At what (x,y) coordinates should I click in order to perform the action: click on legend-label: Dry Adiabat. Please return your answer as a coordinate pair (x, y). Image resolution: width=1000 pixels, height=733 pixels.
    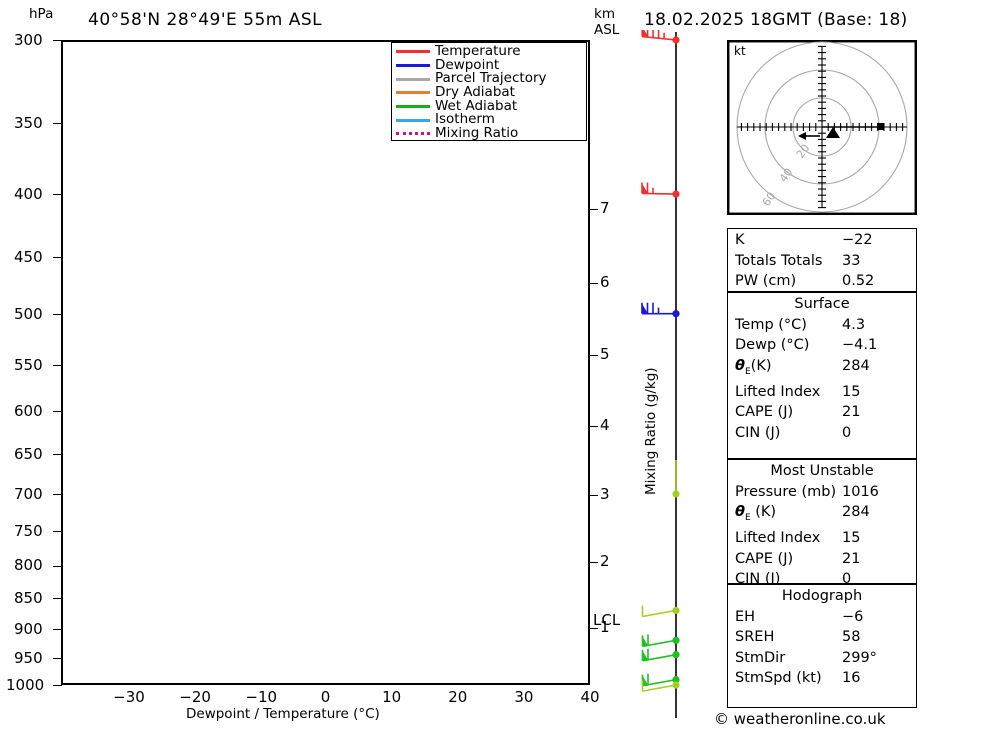
    Looking at the image, I should click on (475, 92).